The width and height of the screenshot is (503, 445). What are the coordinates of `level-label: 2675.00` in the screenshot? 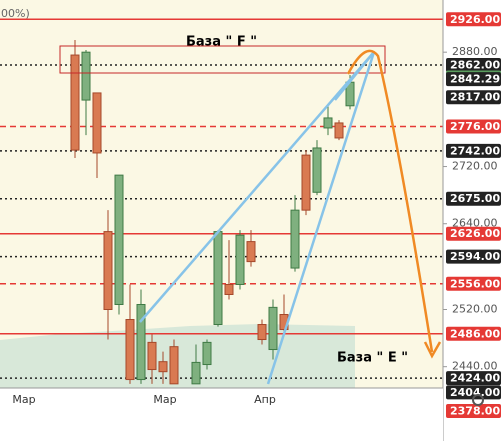 It's located at (475, 198).